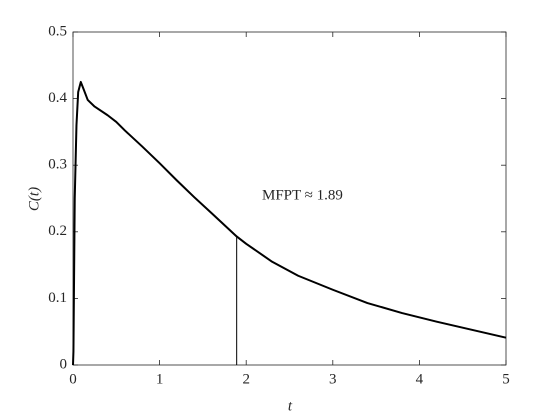 This screenshot has height=420, width=560. Describe the element at coordinates (57, 231) in the screenshot. I see `y-tick-label: 0.2` at that location.